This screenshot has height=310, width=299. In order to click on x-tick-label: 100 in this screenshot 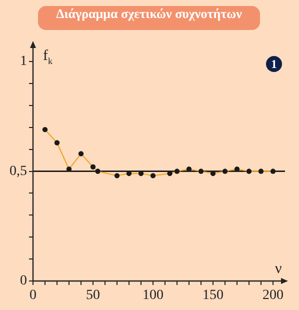, I will do `click(153, 296)`.